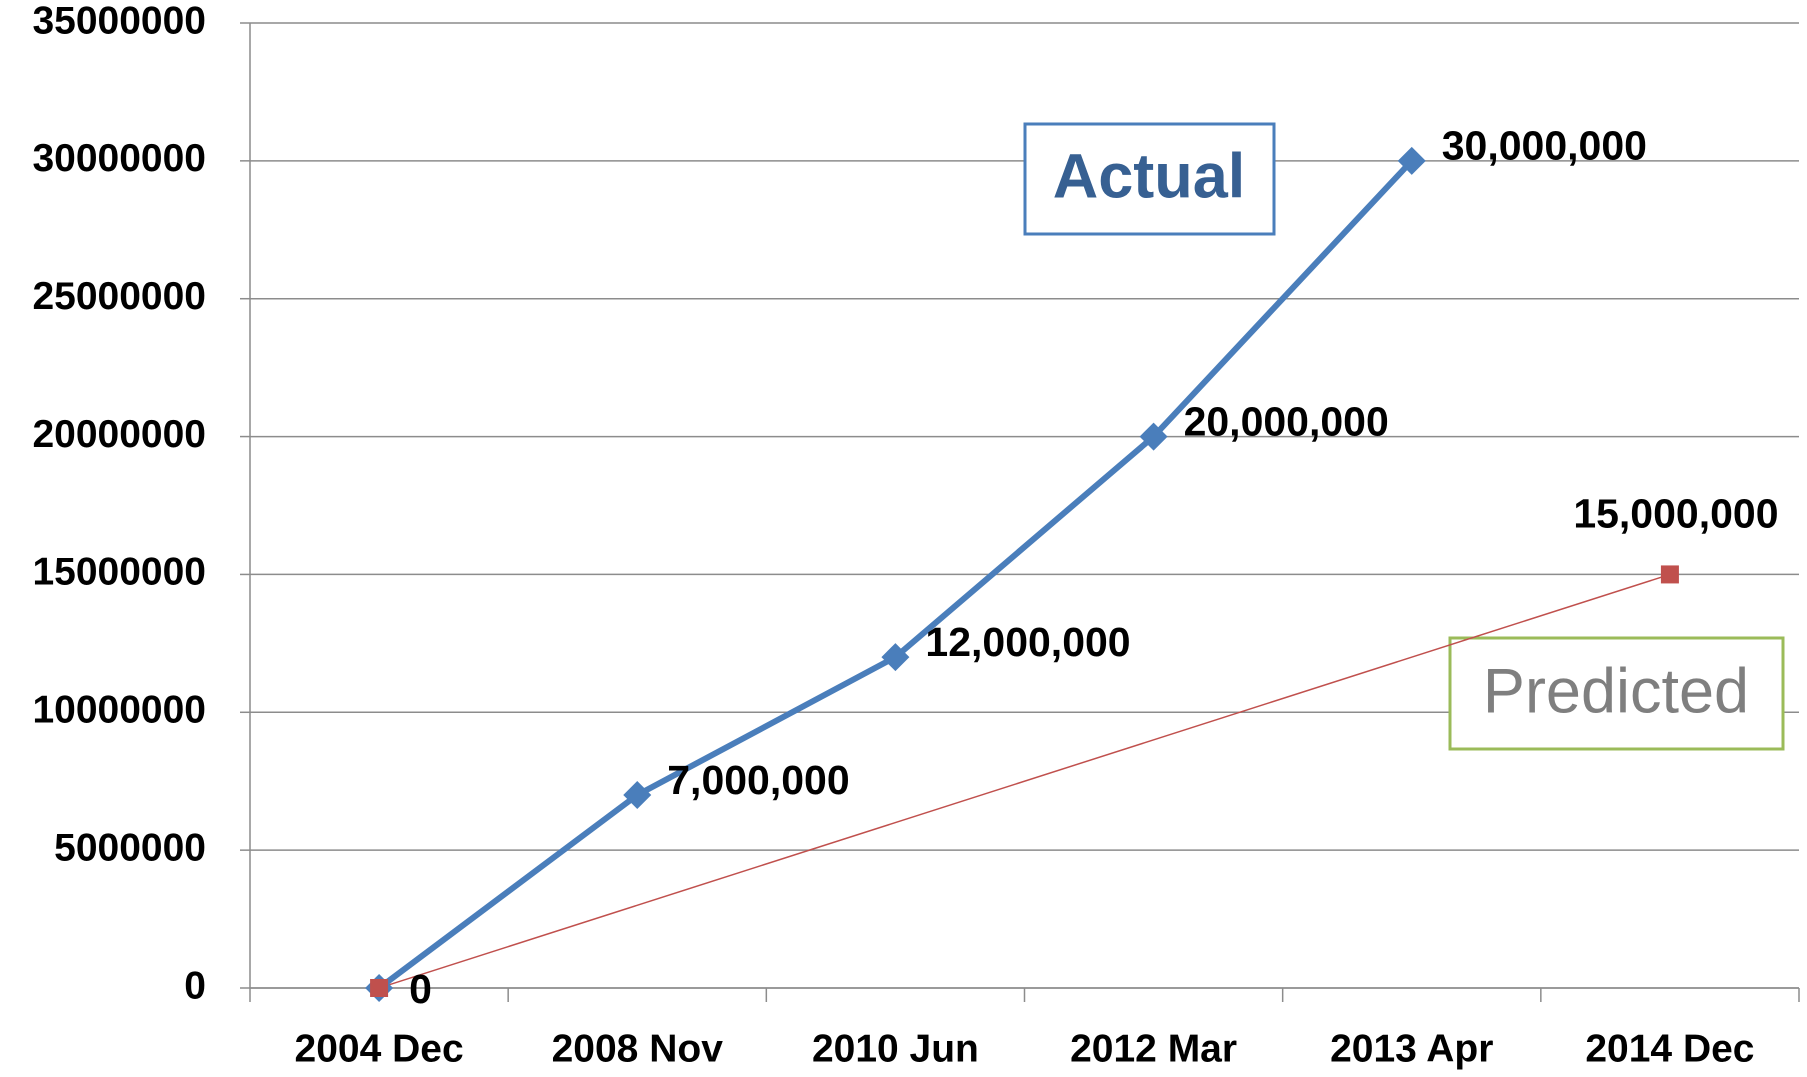  I want to click on predicted-annotation: Predicted, so click(1616, 692).